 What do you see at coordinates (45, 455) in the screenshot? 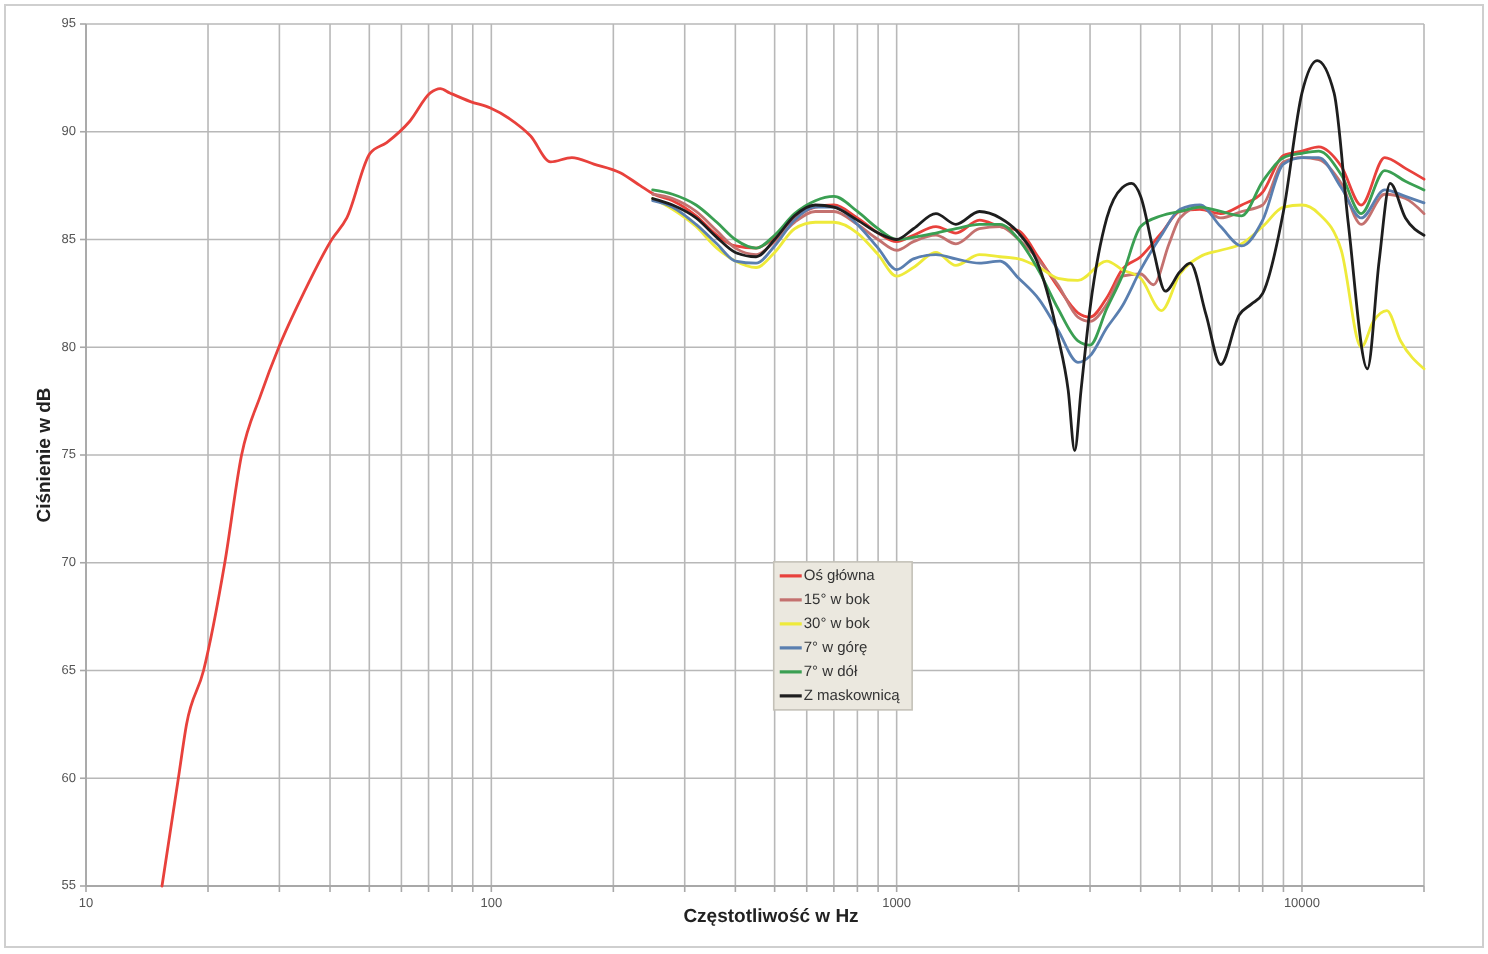
I see `y-axis-title: Ciśnienie w dB` at bounding box center [45, 455].